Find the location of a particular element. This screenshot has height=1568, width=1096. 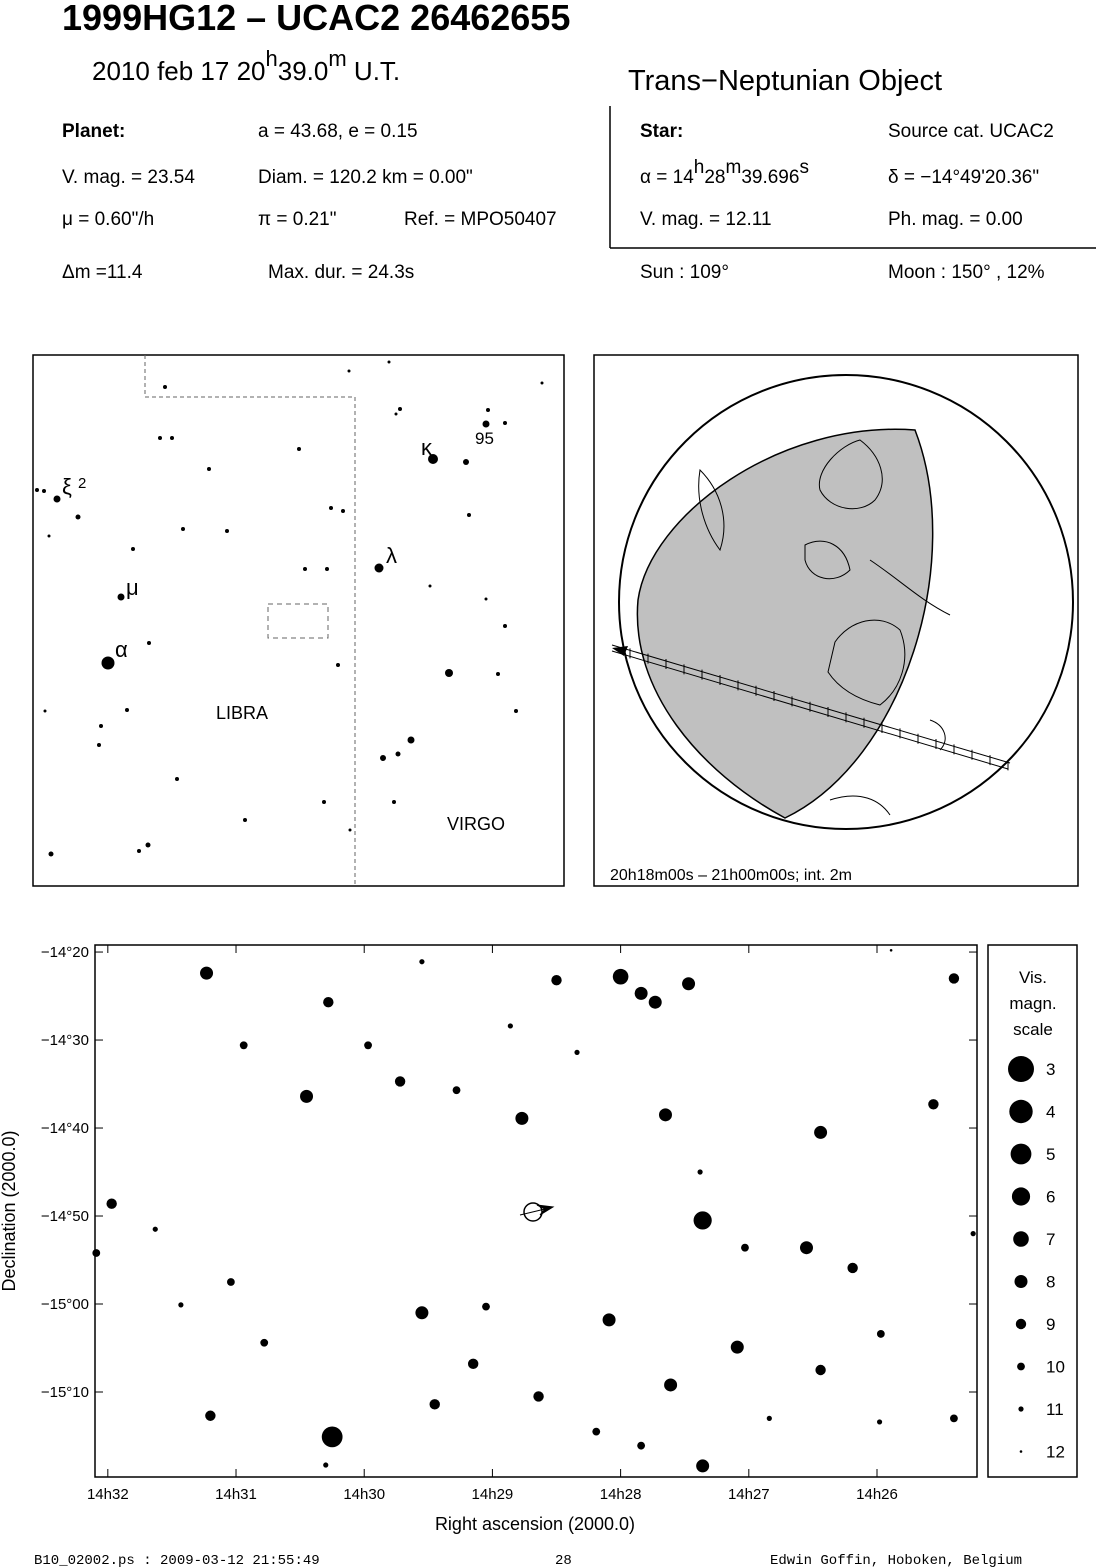

field-box is located at coordinates (298, 621).